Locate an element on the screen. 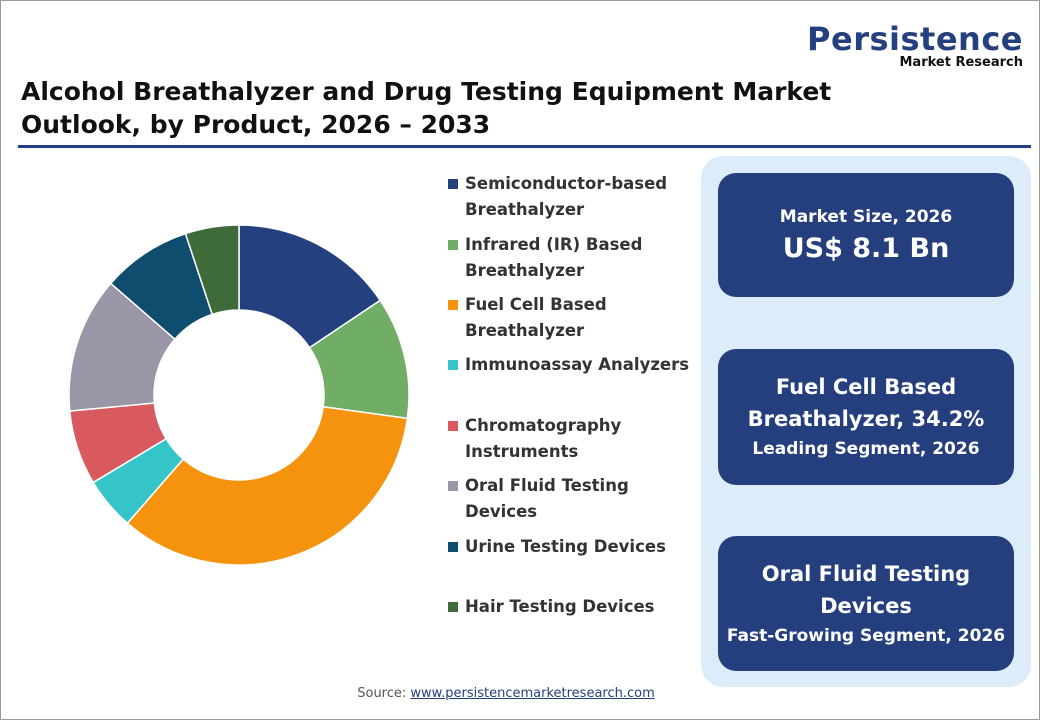 The height and width of the screenshot is (720, 1040). source-link: www.persistencemarketresearch.com is located at coordinates (532, 693).